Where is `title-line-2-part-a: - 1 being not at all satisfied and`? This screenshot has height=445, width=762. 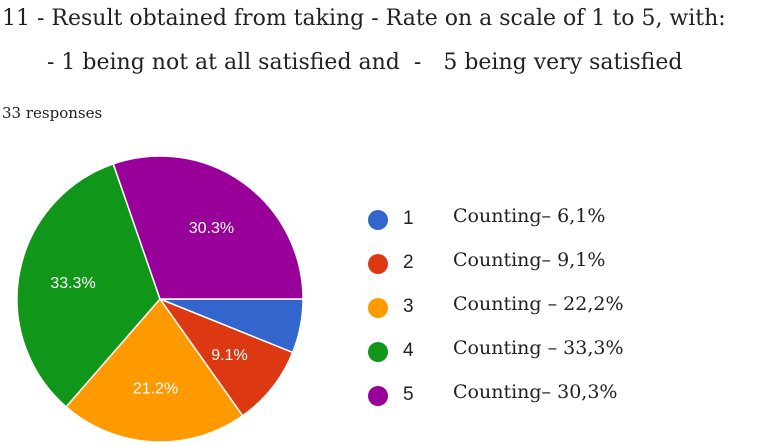
title-line-2-part-a: - 1 being not at all satisfied and is located at coordinates (223, 62).